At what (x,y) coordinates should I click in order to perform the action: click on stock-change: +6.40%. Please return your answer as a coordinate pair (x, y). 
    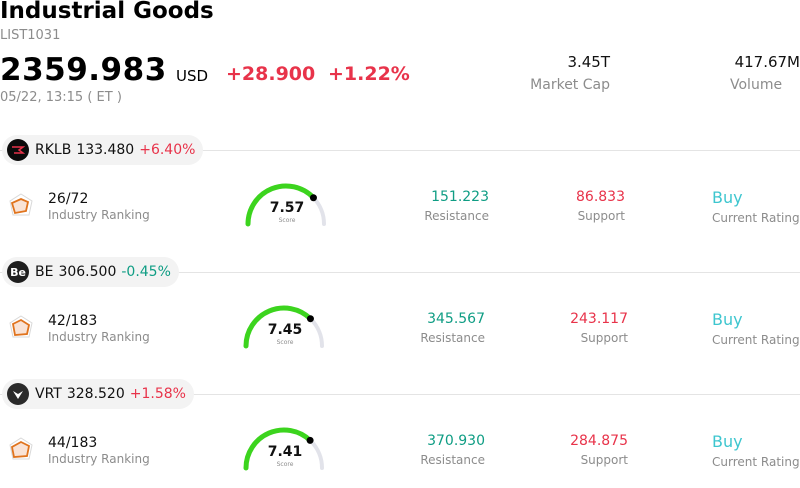
    Looking at the image, I should click on (167, 150).